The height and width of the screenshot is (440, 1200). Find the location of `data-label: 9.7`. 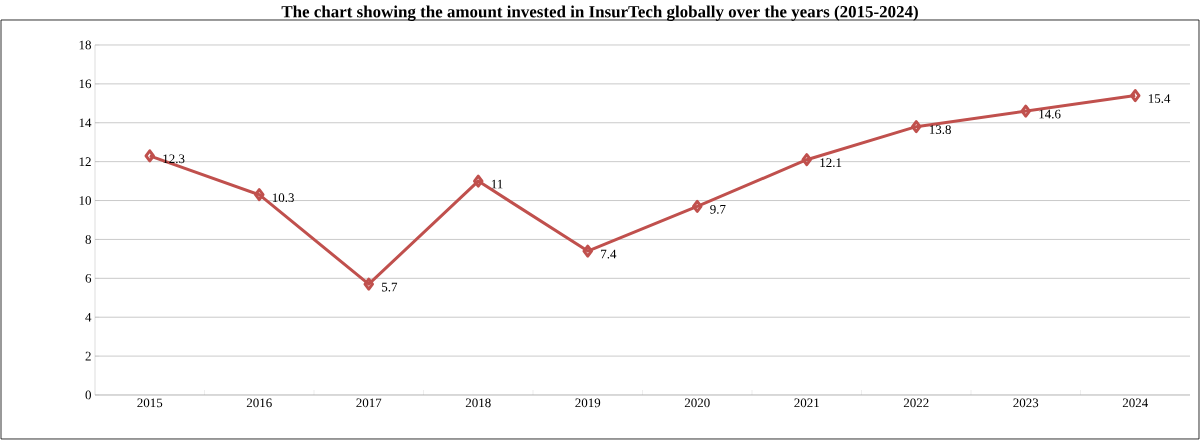

data-label: 9.7 is located at coordinates (718, 209).